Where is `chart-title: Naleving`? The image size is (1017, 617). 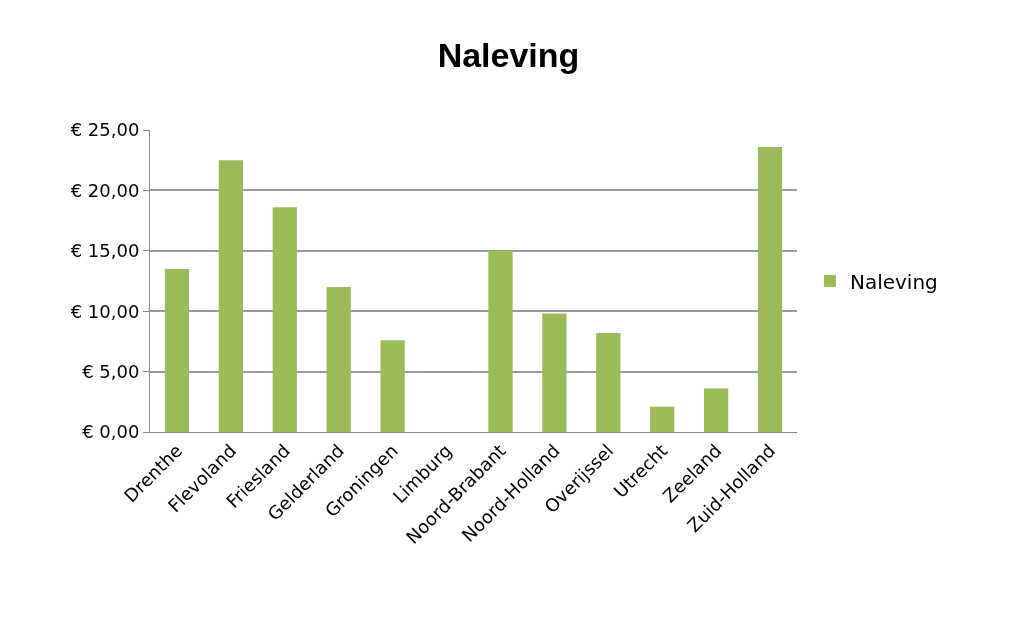 chart-title: Naleving is located at coordinates (508, 54).